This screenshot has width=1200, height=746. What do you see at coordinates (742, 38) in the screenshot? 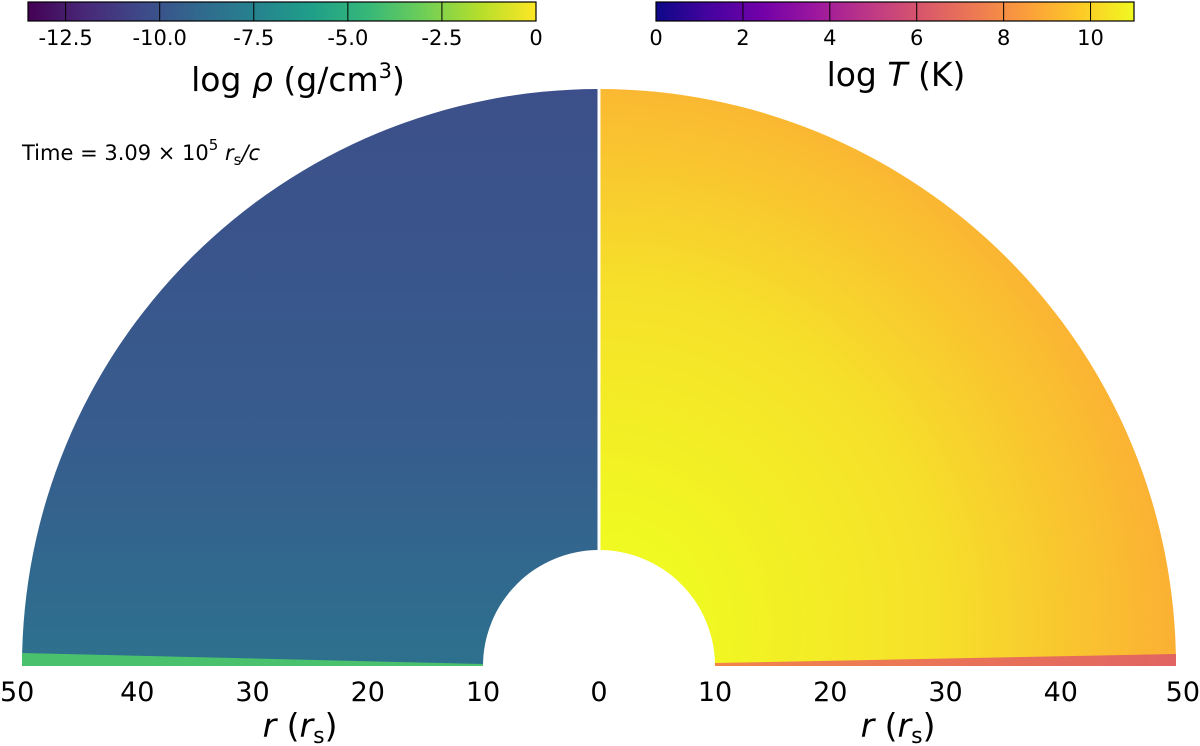
I see `temperature-colorbar-tick-label: 2` at bounding box center [742, 38].